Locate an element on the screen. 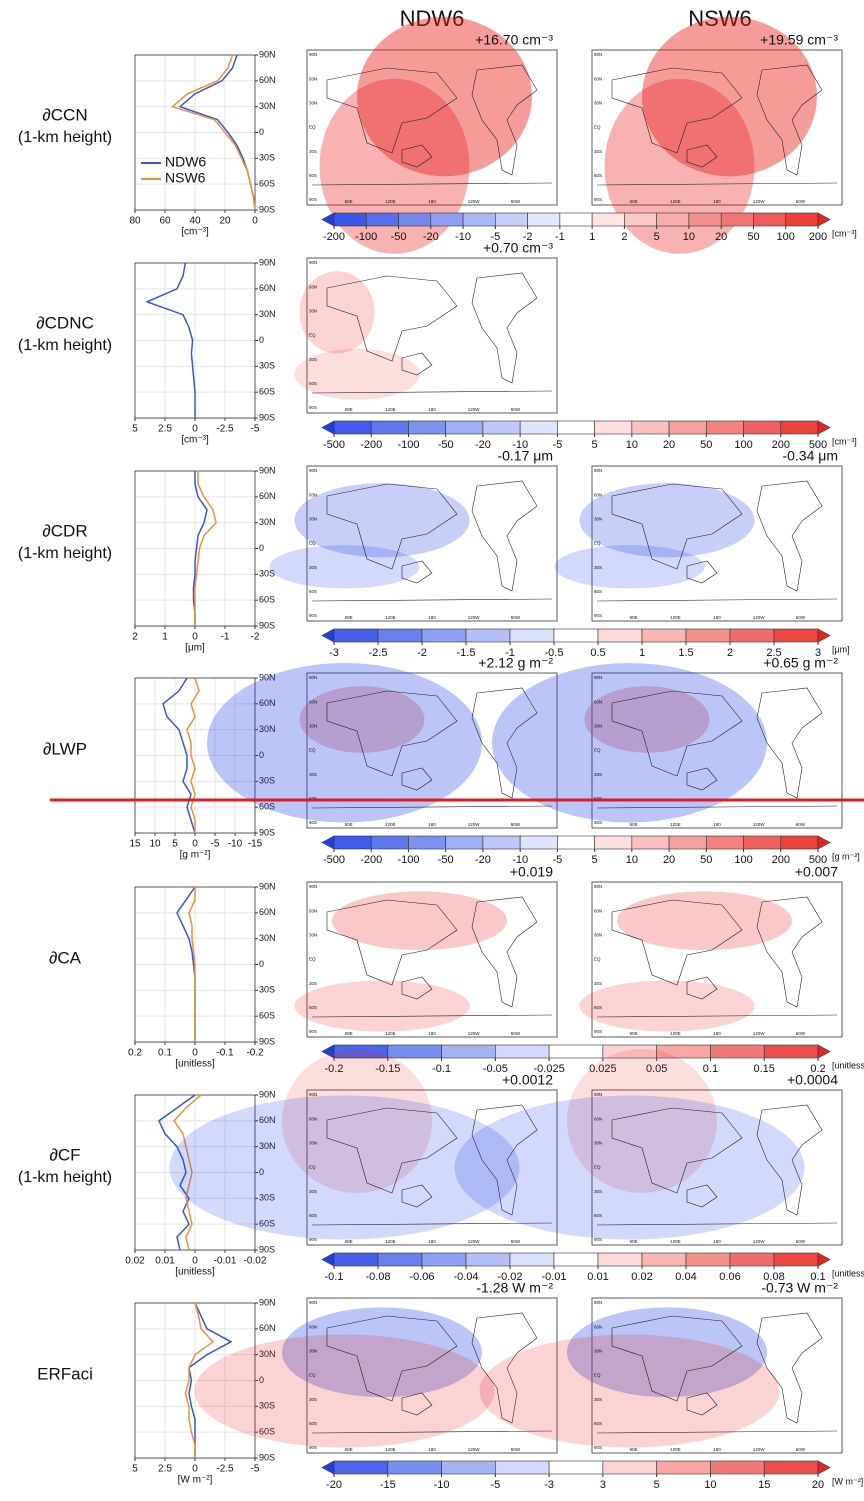  colorbar-tick-label: 5 is located at coordinates (595, 445).